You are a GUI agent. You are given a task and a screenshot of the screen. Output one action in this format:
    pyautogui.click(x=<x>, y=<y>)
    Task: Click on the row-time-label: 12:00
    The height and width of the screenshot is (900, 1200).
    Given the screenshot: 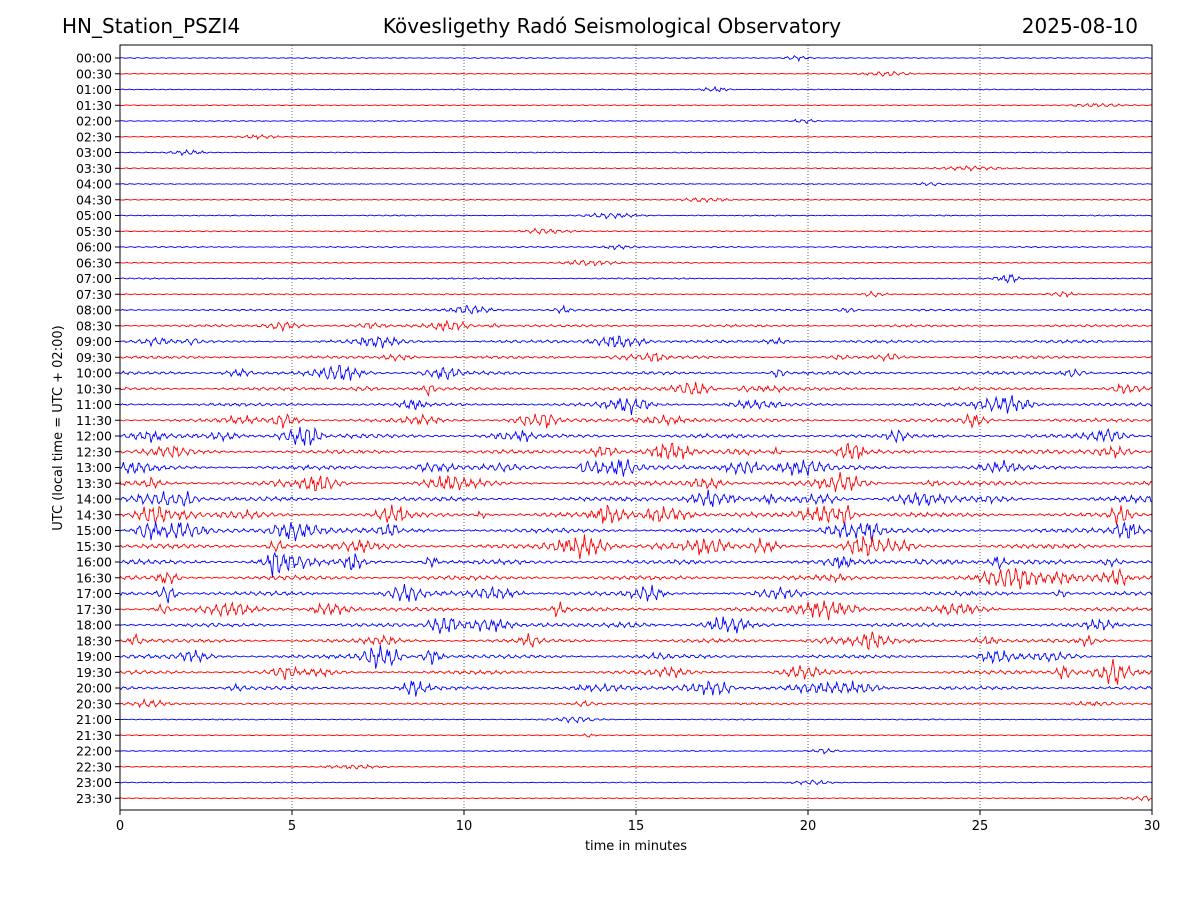 What is the action you would take?
    pyautogui.click(x=94, y=436)
    